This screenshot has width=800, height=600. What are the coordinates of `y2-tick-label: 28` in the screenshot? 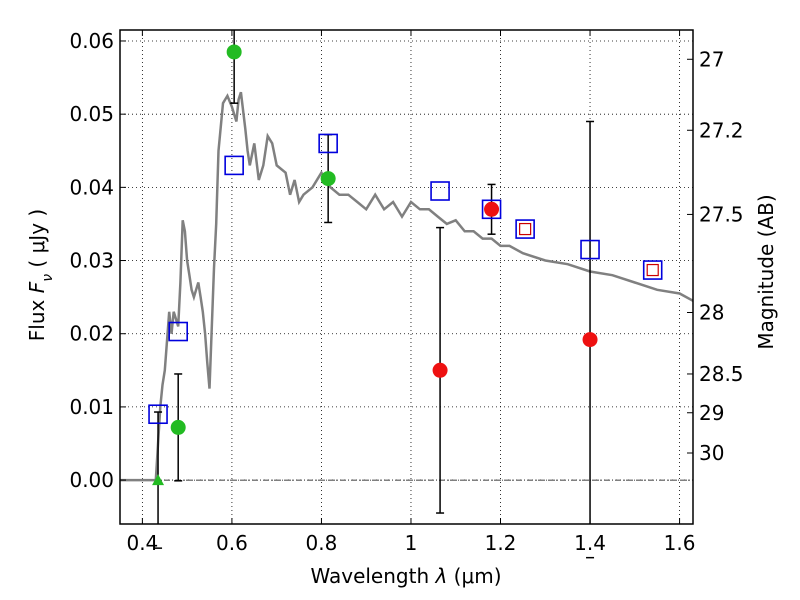 It's located at (711, 312).